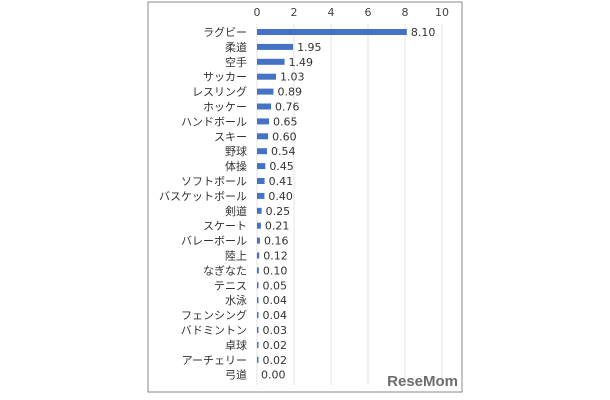 Image resolution: width=610 pixels, height=400 pixels. Describe the element at coordinates (283, 151) in the screenshot. I see `data-label: 0.54` at that location.